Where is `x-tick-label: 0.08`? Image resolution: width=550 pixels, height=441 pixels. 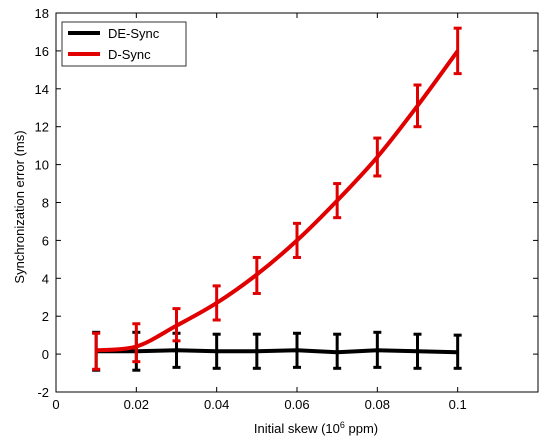 x-tick-label: 0.08 is located at coordinates (377, 404).